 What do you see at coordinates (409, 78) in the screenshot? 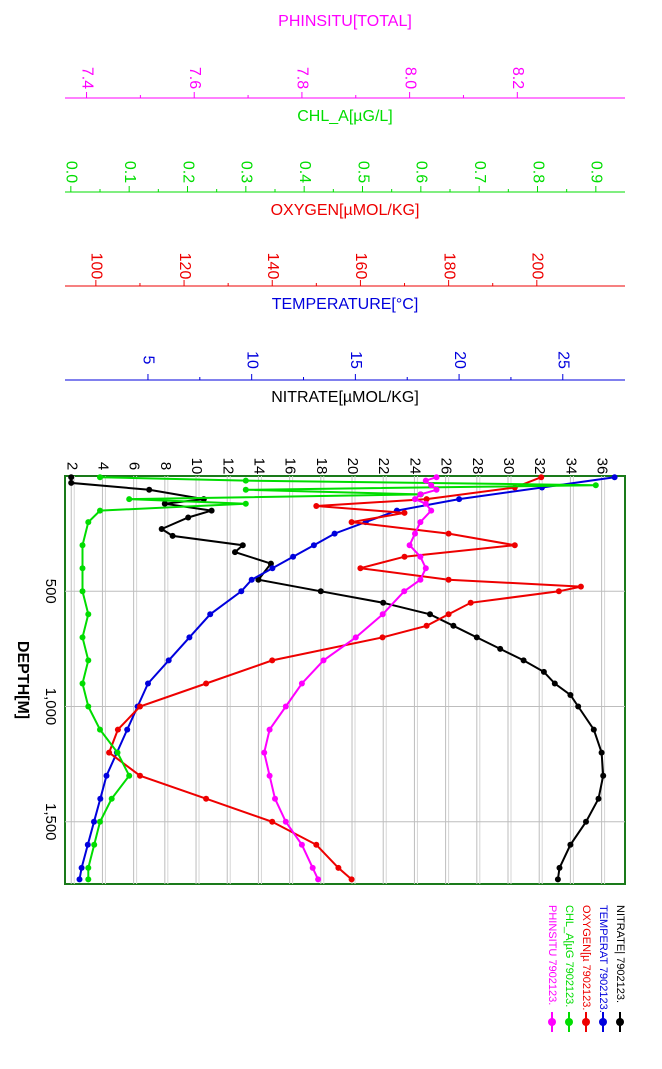
I see `ph-tick-label: 8.0` at bounding box center [409, 78].